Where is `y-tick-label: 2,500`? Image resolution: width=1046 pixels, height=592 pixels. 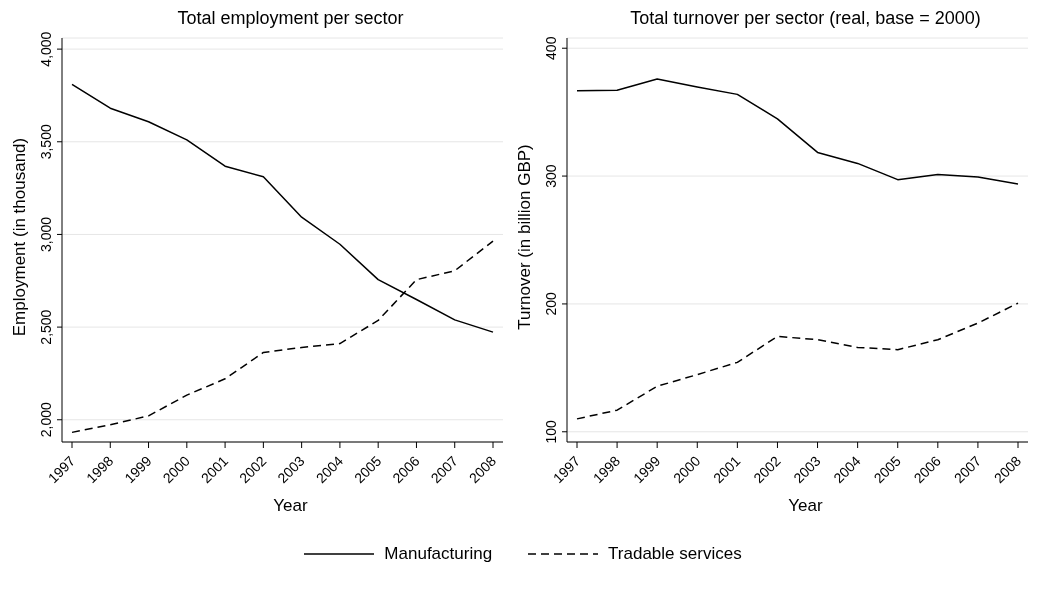 y-tick-label: 2,500 is located at coordinates (46, 327).